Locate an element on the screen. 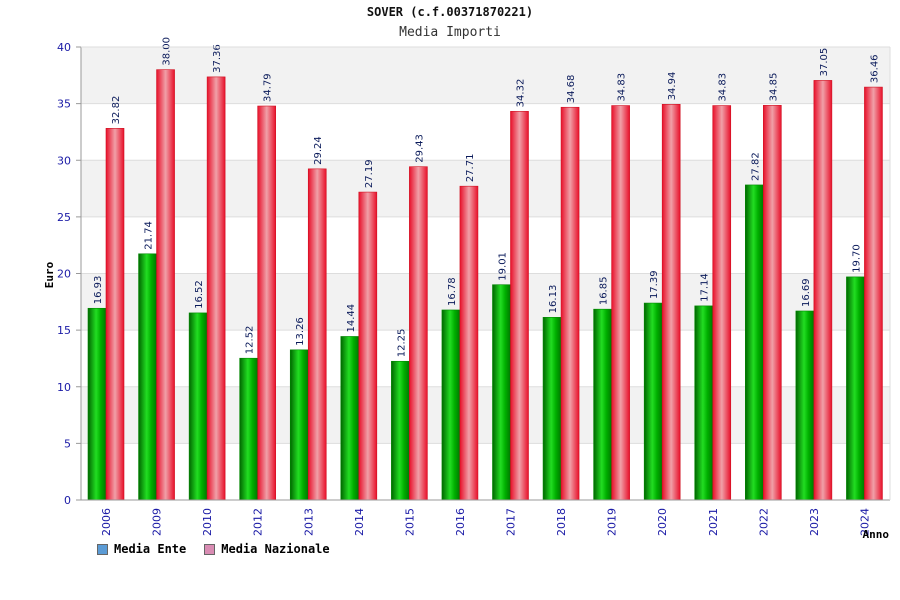 The width and height of the screenshot is (900, 600). x-tick-label: 2012 is located at coordinates (258, 522).